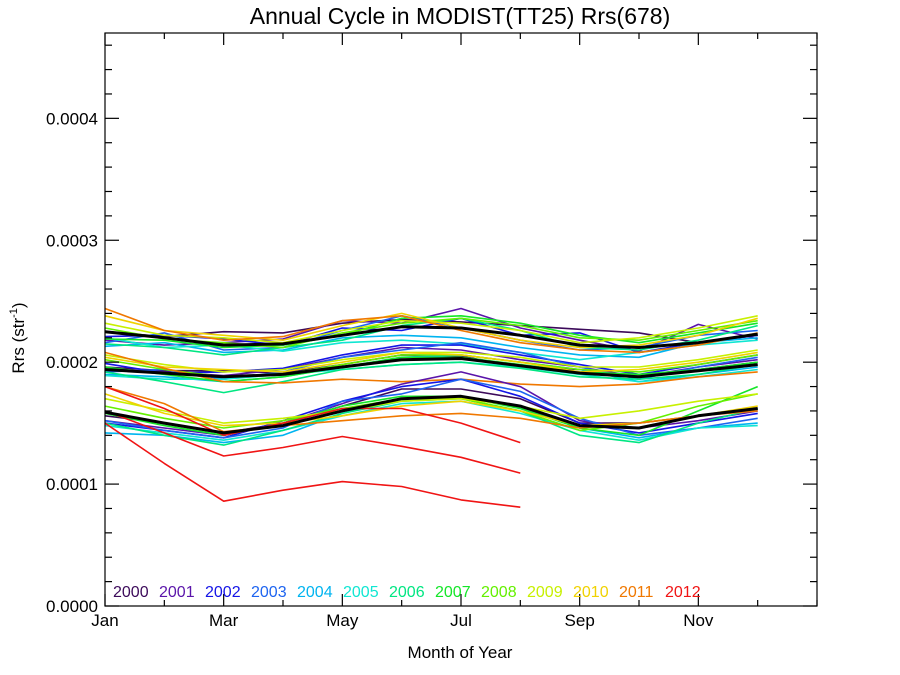 This screenshot has width=900, height=675. Describe the element at coordinates (224, 620) in the screenshot. I see `x-tick-label: Mar` at that location.